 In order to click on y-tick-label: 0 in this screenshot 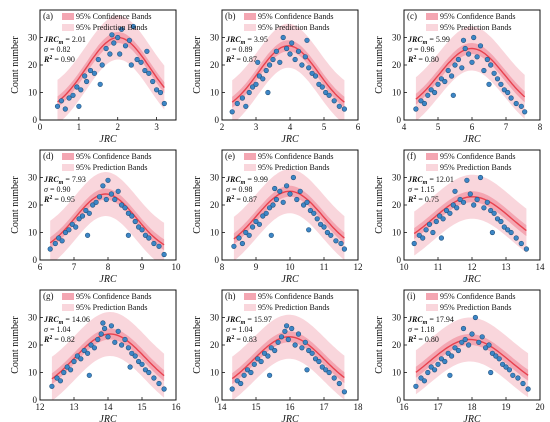, I will do `click(399, 400)`.